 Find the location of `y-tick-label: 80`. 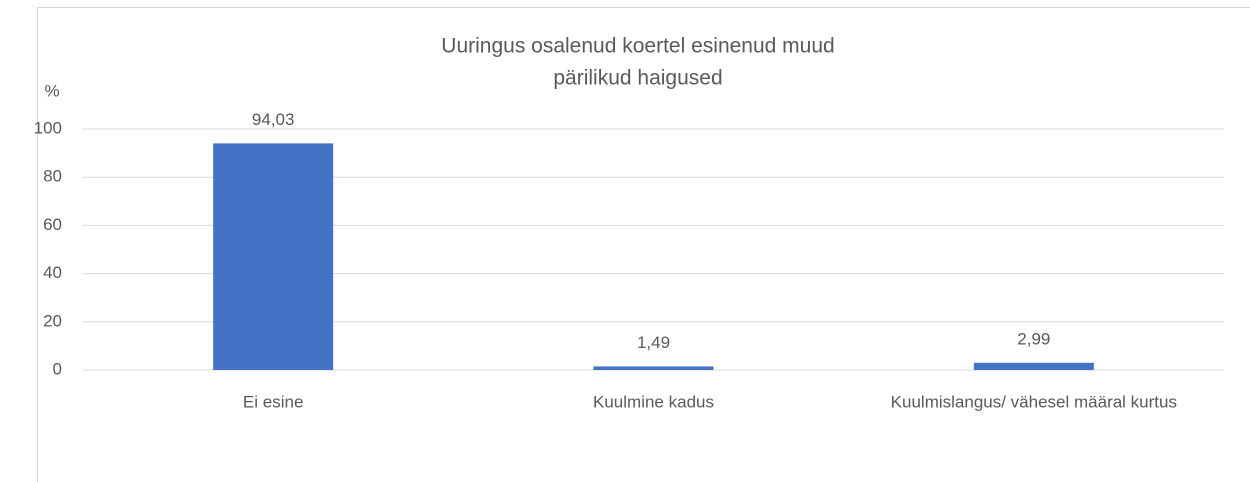

y-tick-label: 80 is located at coordinates (52, 176).